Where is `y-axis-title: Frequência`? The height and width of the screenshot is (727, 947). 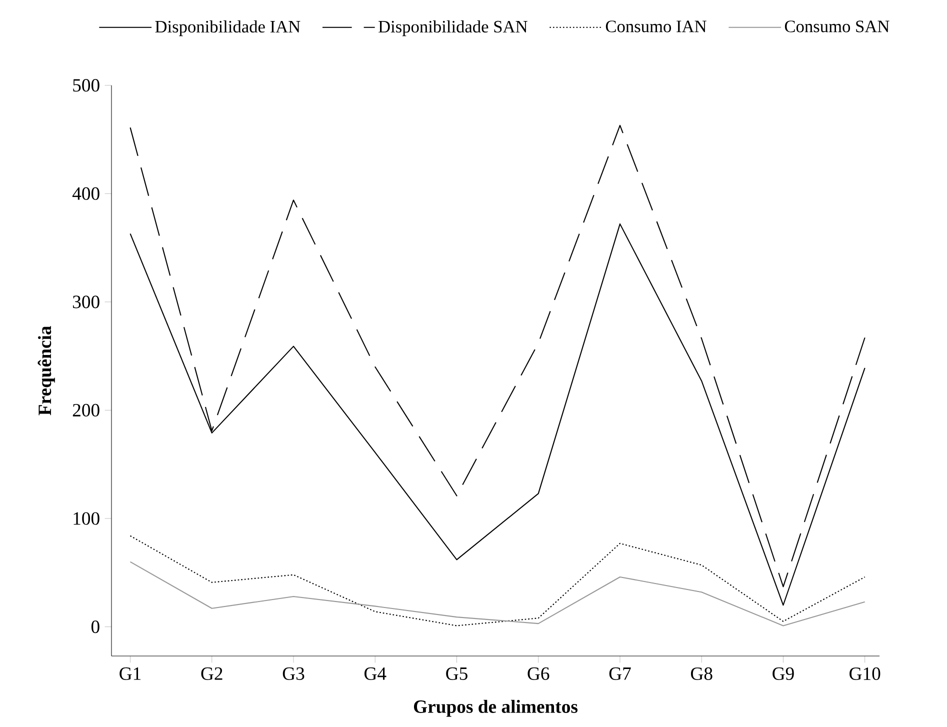
y-axis-title: Frequência is located at coordinates (46, 371).